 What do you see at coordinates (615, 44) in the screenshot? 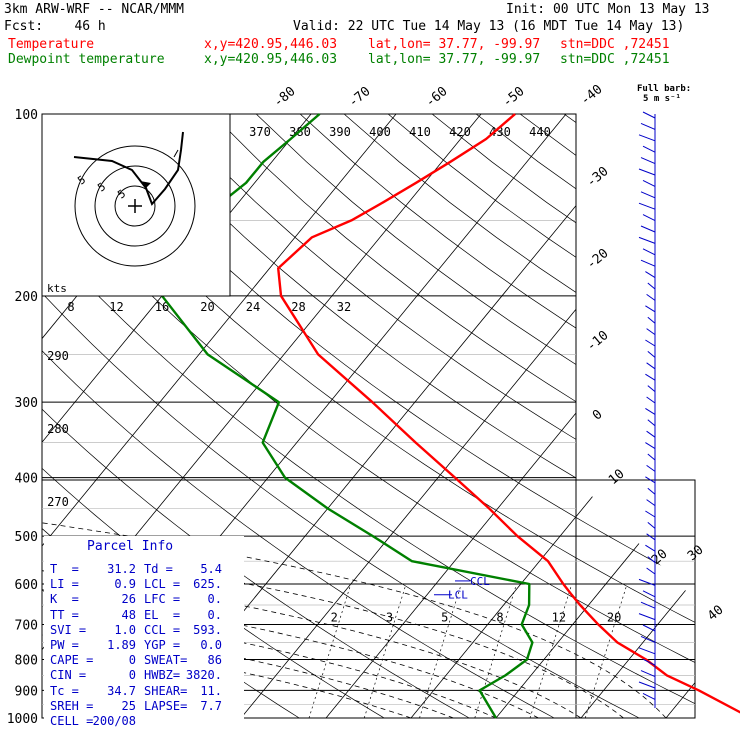
I see `temperature-station: stn=DDC ,72451` at bounding box center [615, 44].